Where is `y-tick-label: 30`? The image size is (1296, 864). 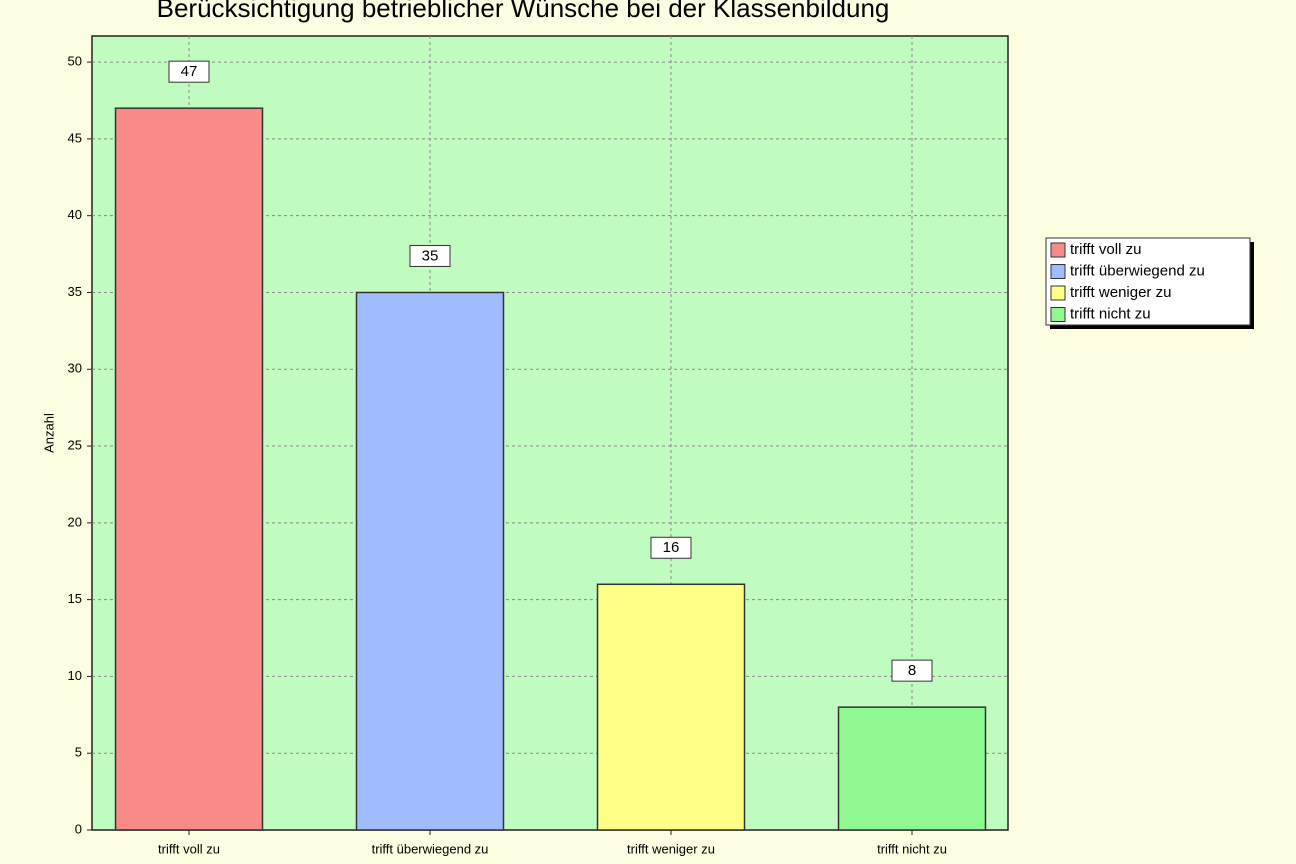 y-tick-label: 30 is located at coordinates (75, 368).